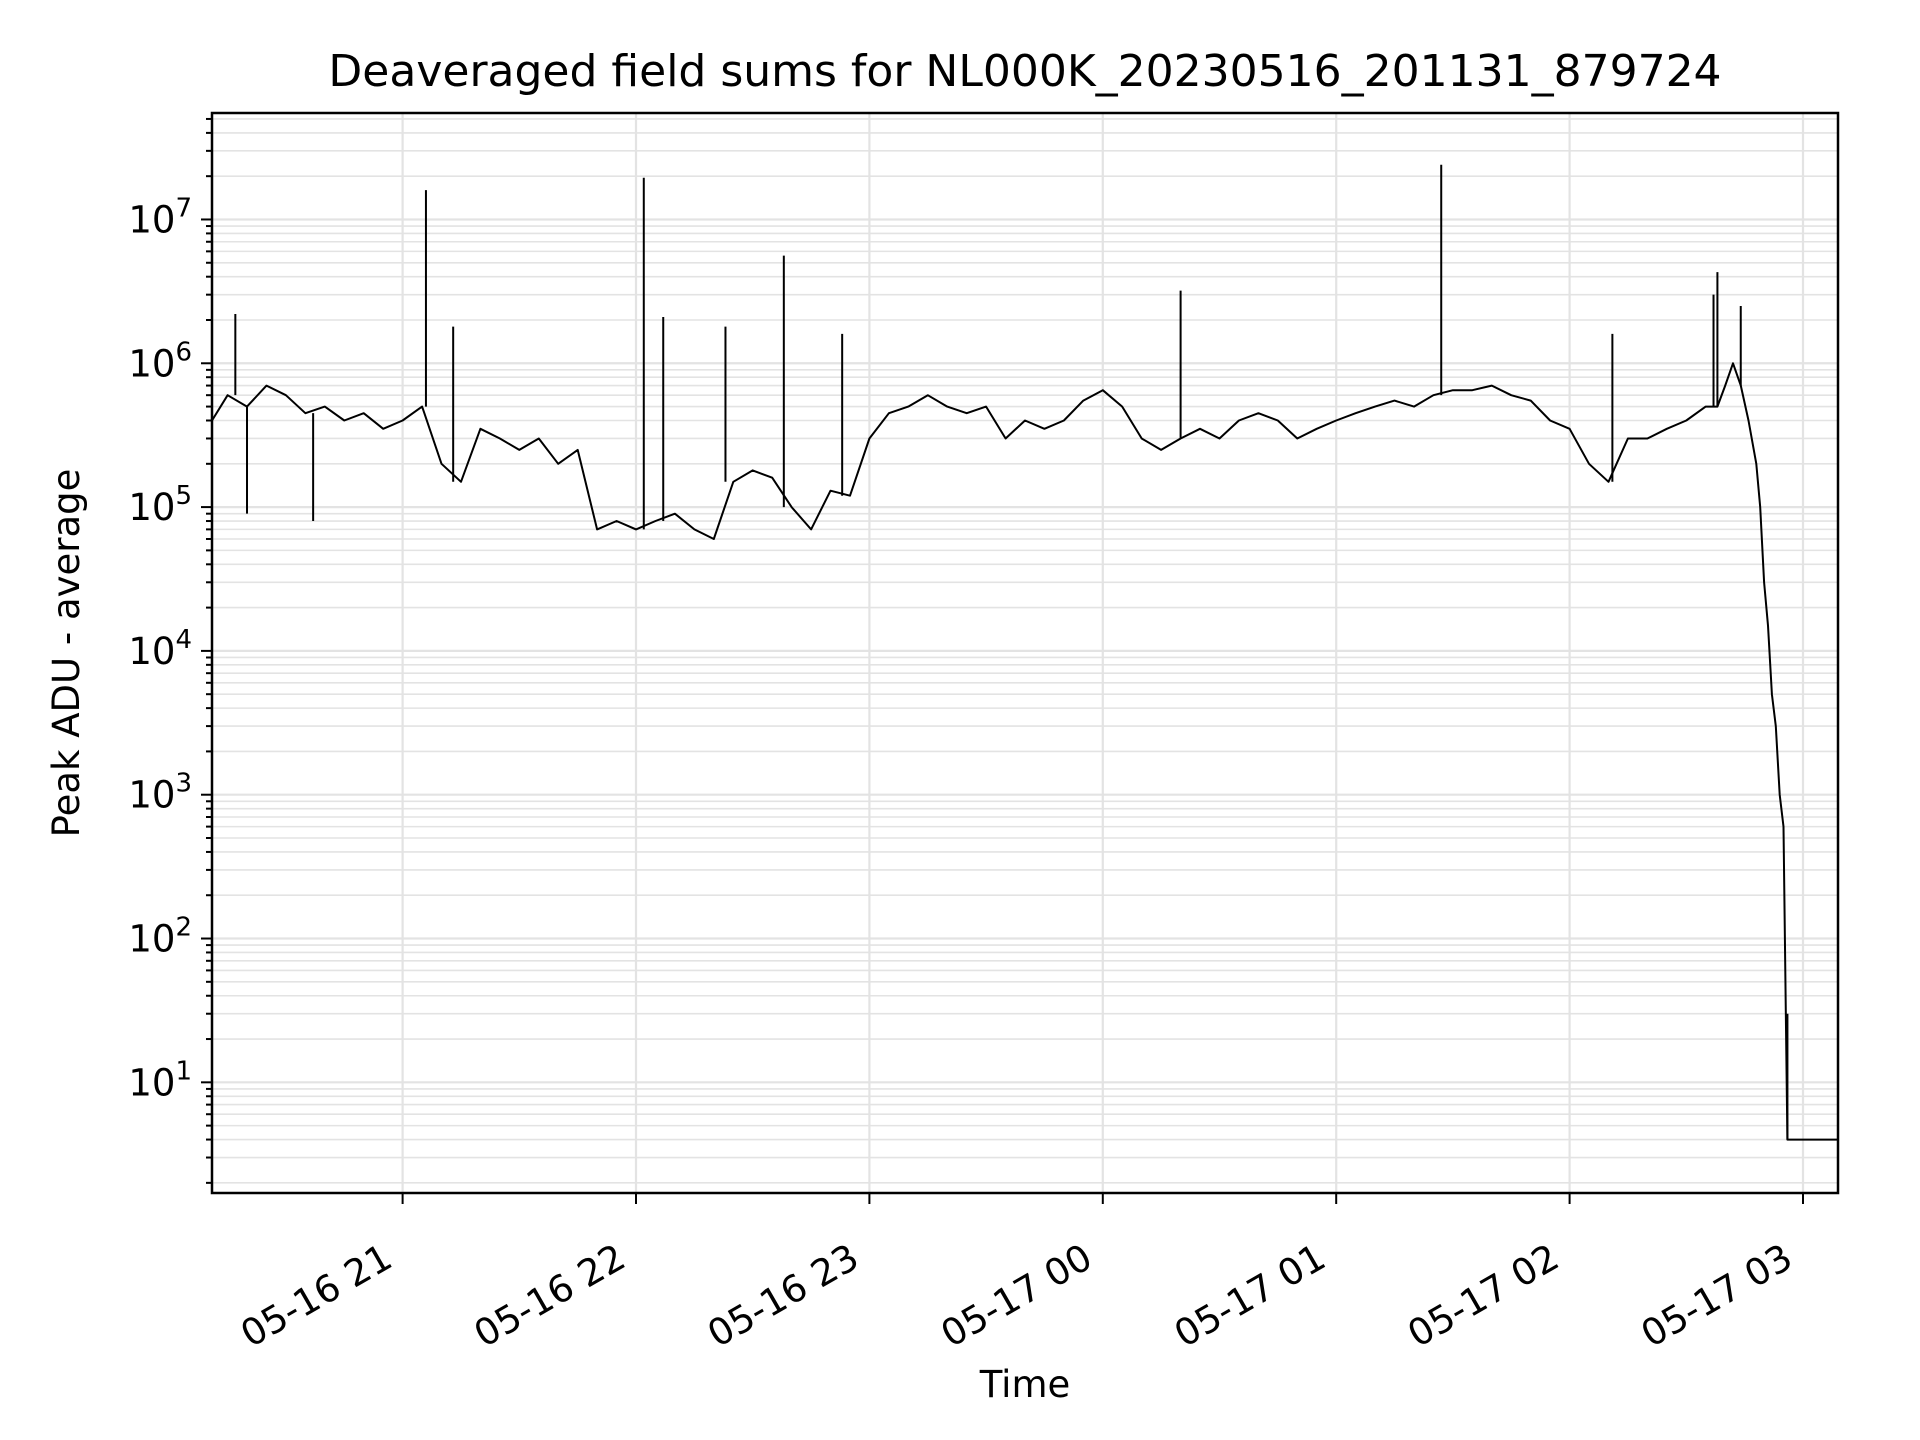 The height and width of the screenshot is (1440, 1920). I want to click on y-axis-label: Peak ADU - average, so click(66, 653).